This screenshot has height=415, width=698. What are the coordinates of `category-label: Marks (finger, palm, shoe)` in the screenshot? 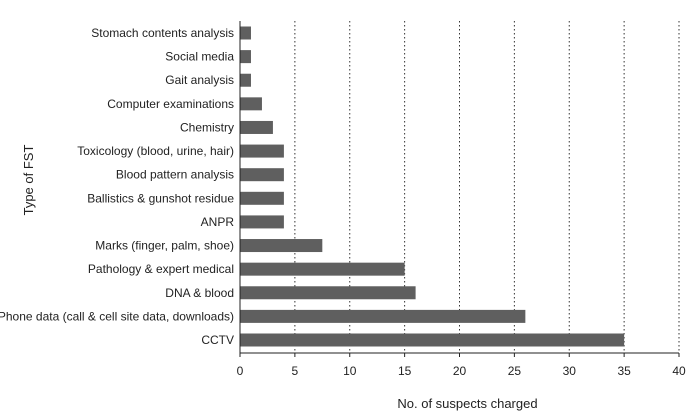 It's located at (164, 246).